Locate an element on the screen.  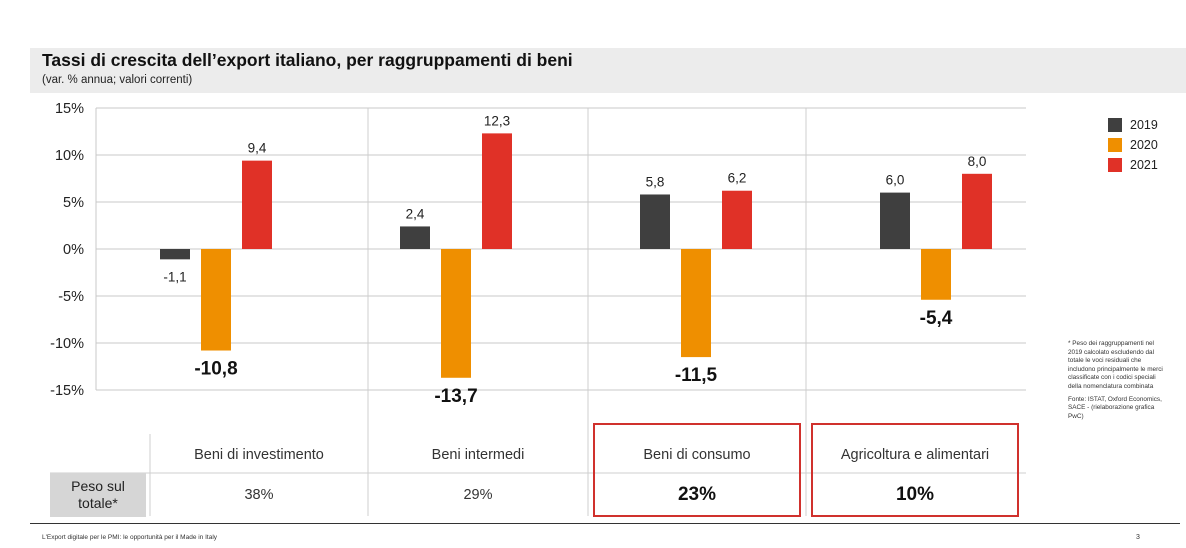
legend-swatch-2019 is located at coordinates (1115, 125).